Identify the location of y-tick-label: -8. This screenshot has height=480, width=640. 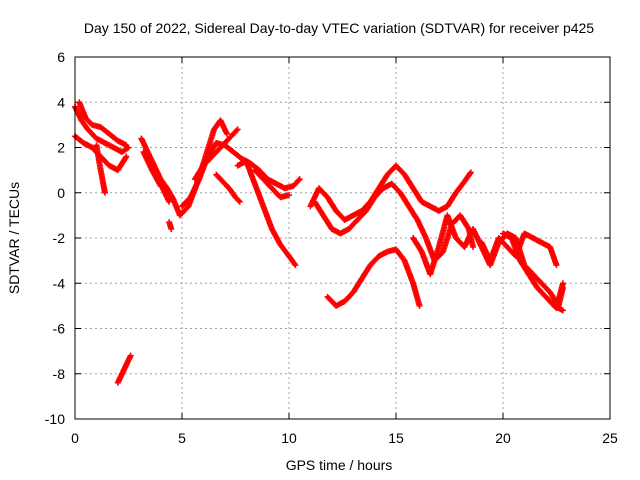
(59, 374).